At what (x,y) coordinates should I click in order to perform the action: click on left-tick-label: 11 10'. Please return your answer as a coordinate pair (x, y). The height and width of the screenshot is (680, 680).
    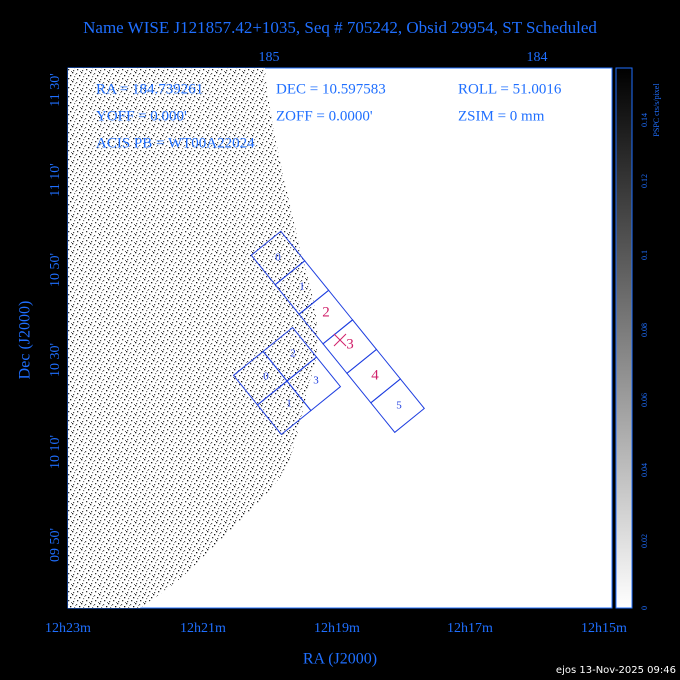
    Looking at the image, I should click on (55, 180).